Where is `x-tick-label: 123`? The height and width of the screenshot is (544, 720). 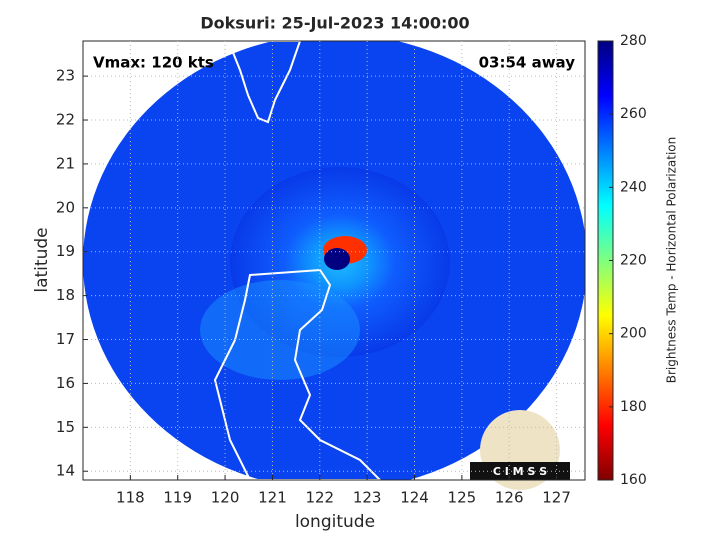
x-tick-label: 123 is located at coordinates (367, 498).